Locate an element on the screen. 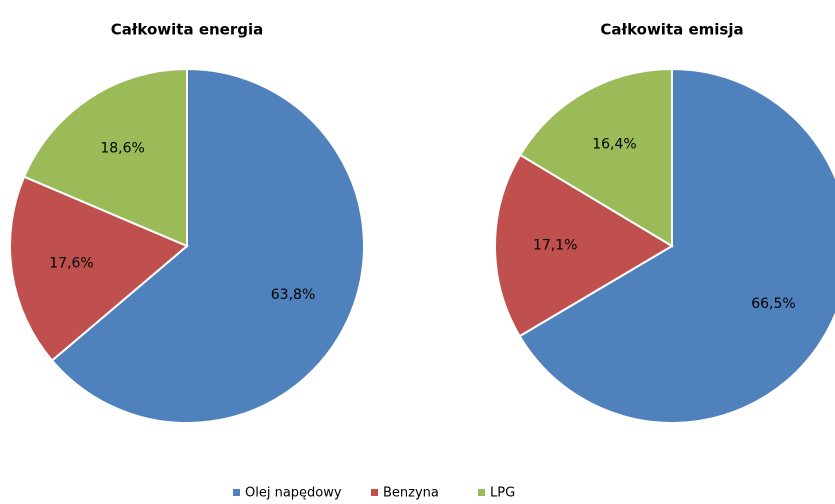 The height and width of the screenshot is (504, 835). data-label: 63,8% is located at coordinates (293, 295).